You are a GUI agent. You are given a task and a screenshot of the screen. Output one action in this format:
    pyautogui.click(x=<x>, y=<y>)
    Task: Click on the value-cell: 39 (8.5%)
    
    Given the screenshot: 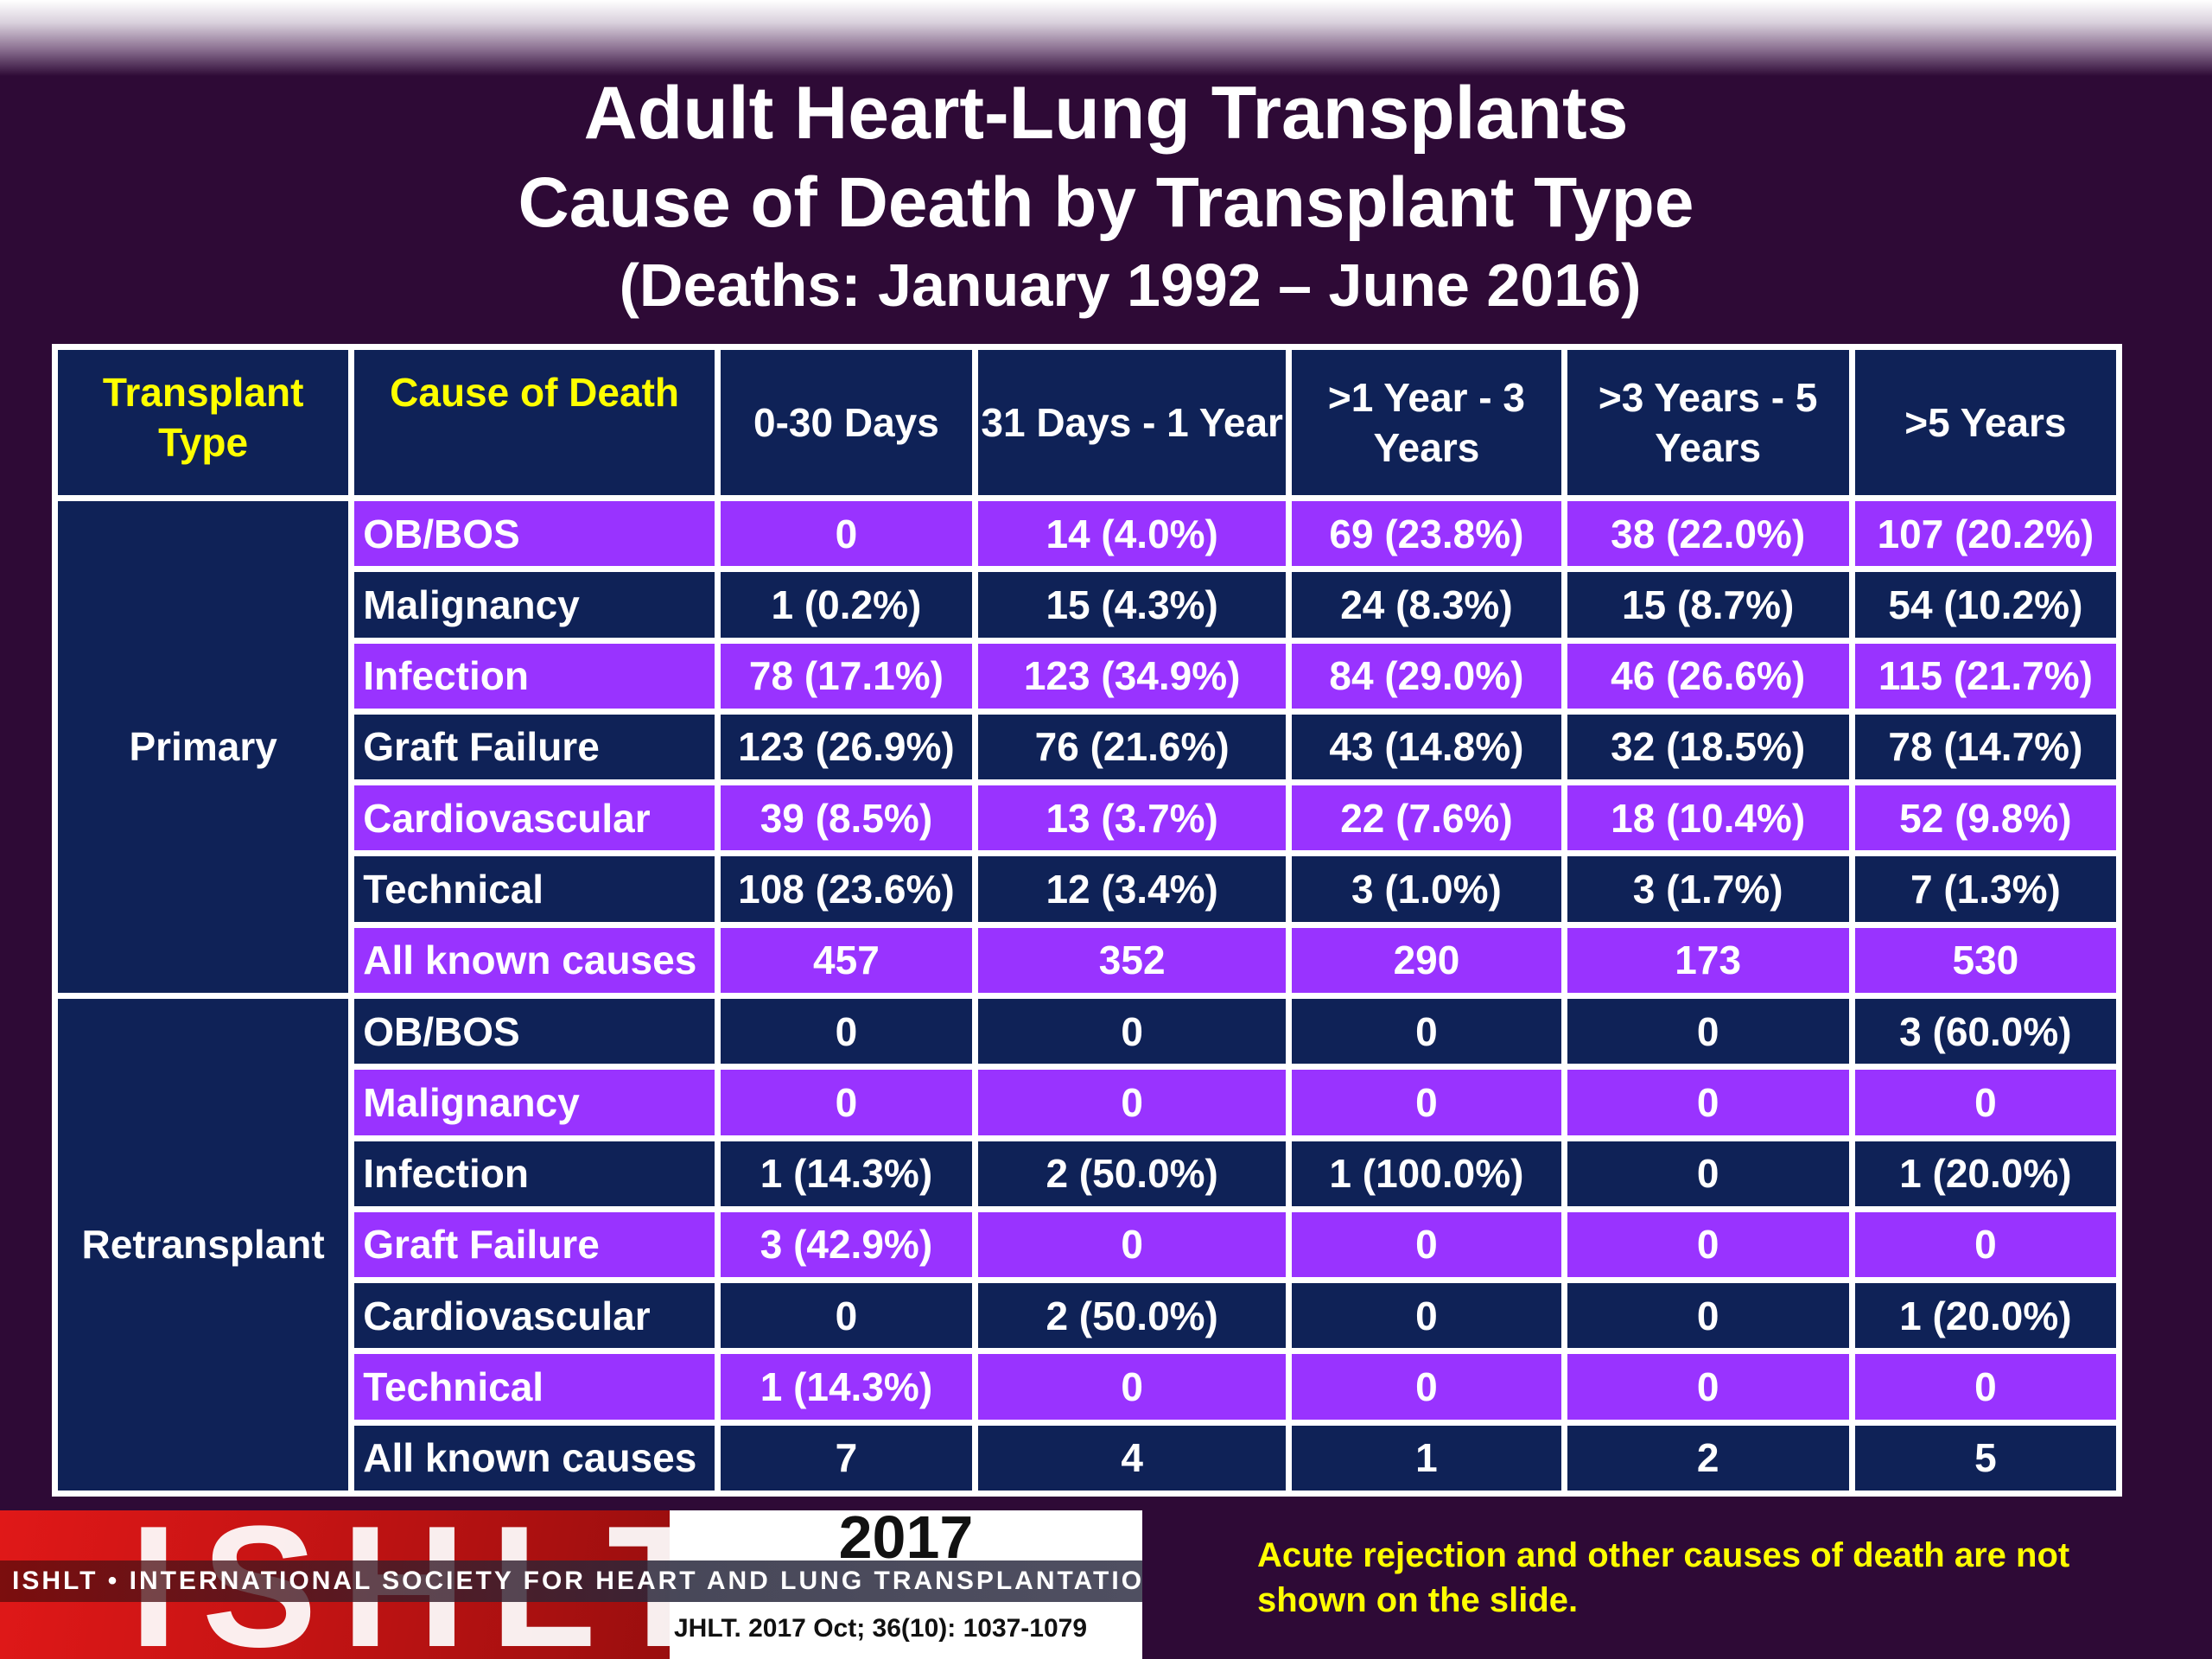 What is the action you would take?
    pyautogui.click(x=846, y=818)
    